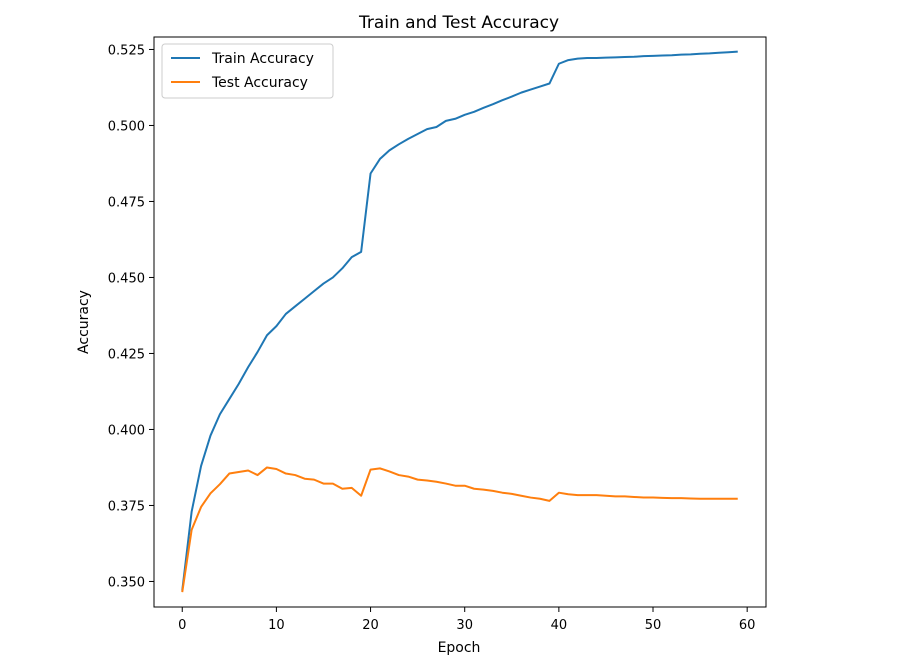 The image size is (915, 669). I want to click on legend-label: Train Accuracy, so click(262, 59).